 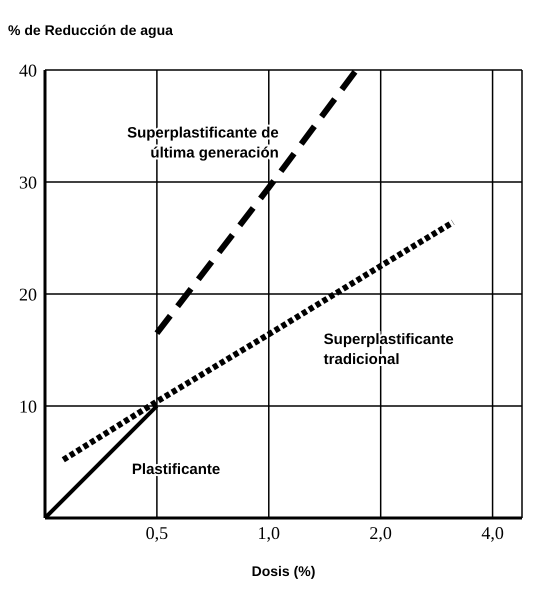 I want to click on y-tick-label: 20, so click(x=28, y=294).